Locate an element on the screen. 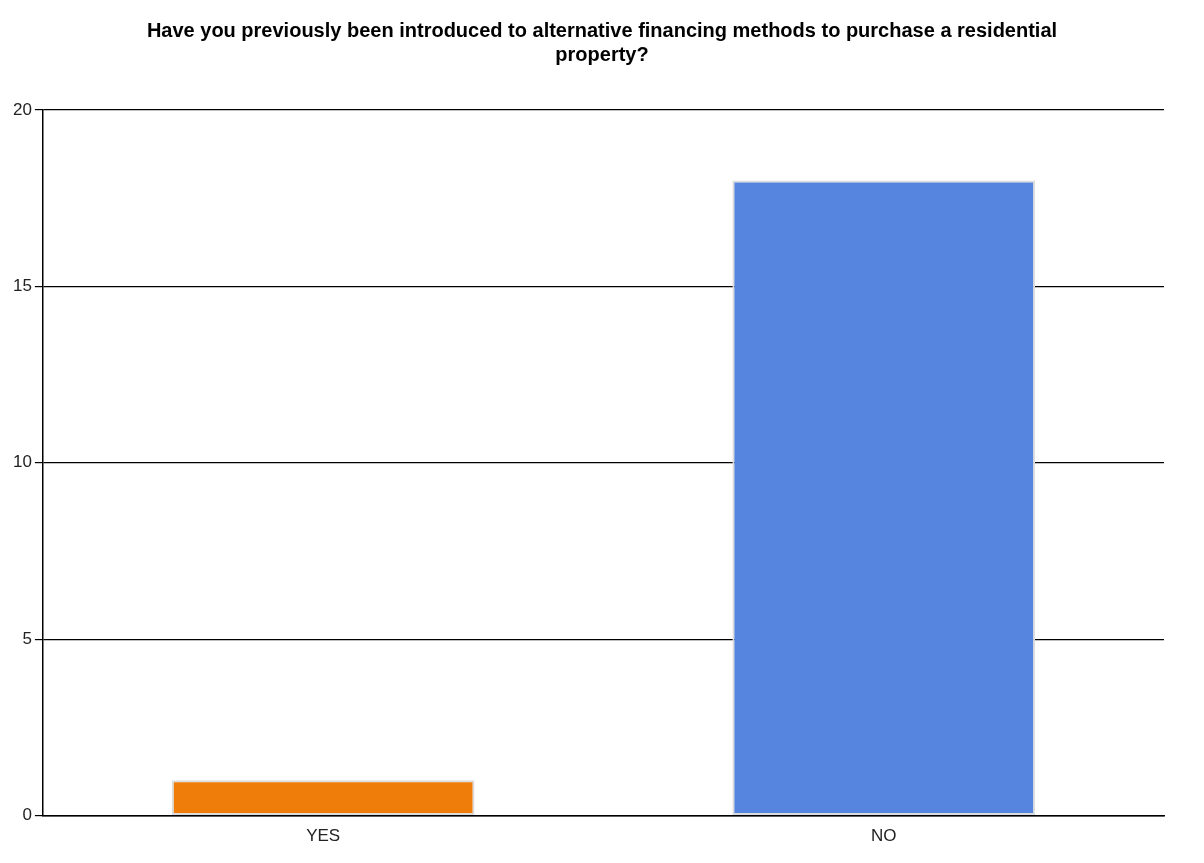  y-tick-label: 10 is located at coordinates (22, 462).